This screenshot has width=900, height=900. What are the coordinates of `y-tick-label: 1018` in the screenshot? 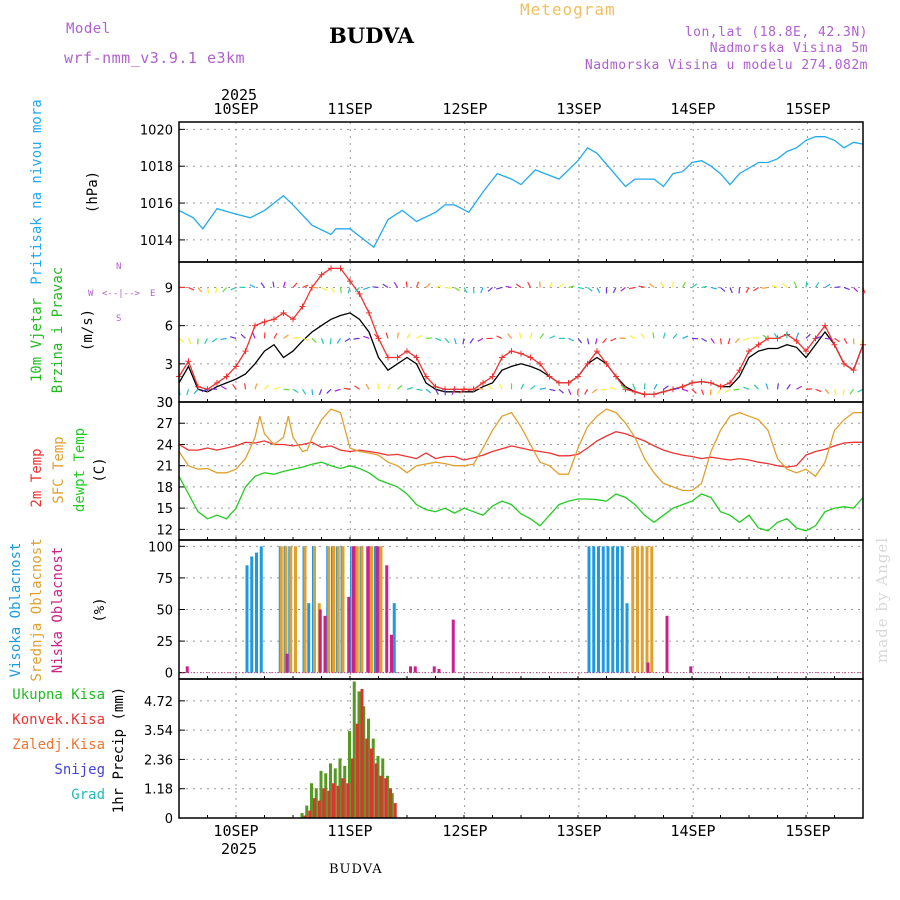 It's located at (156, 167).